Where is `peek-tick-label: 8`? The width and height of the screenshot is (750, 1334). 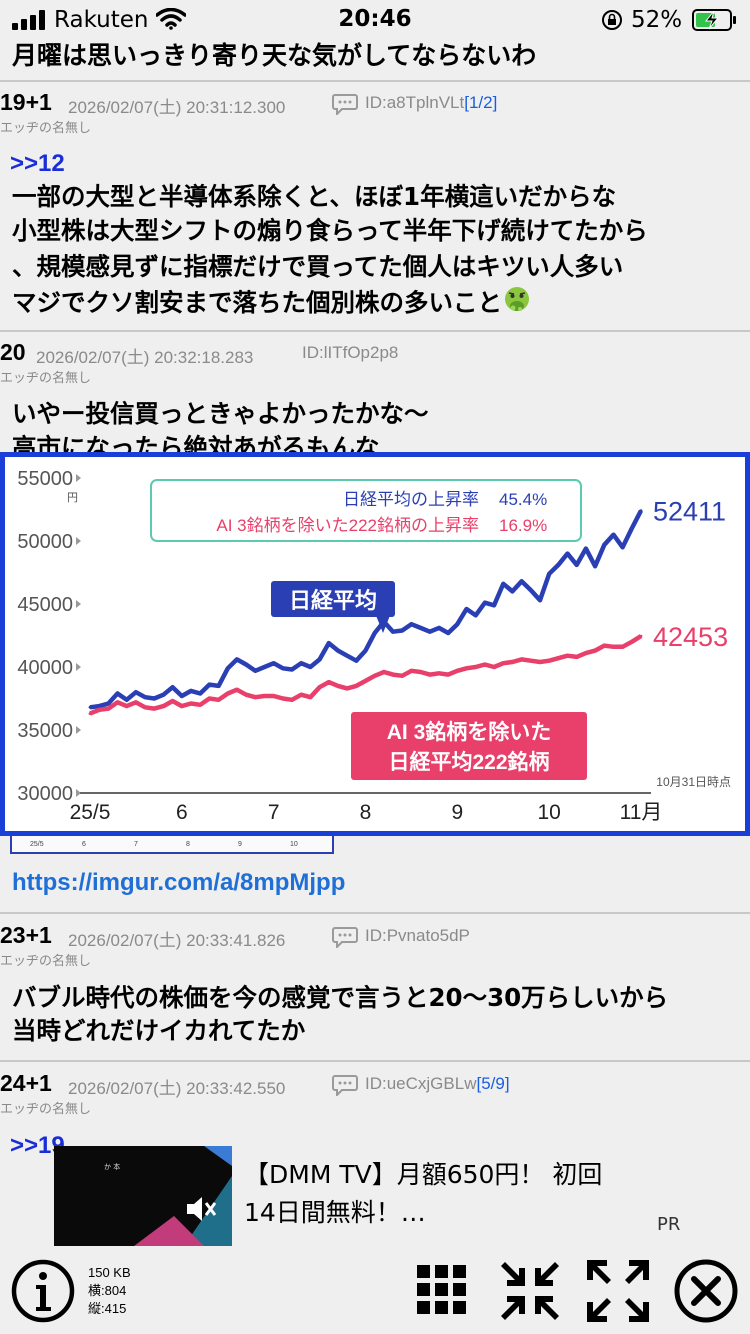 peek-tick-label: 8 is located at coordinates (188, 844).